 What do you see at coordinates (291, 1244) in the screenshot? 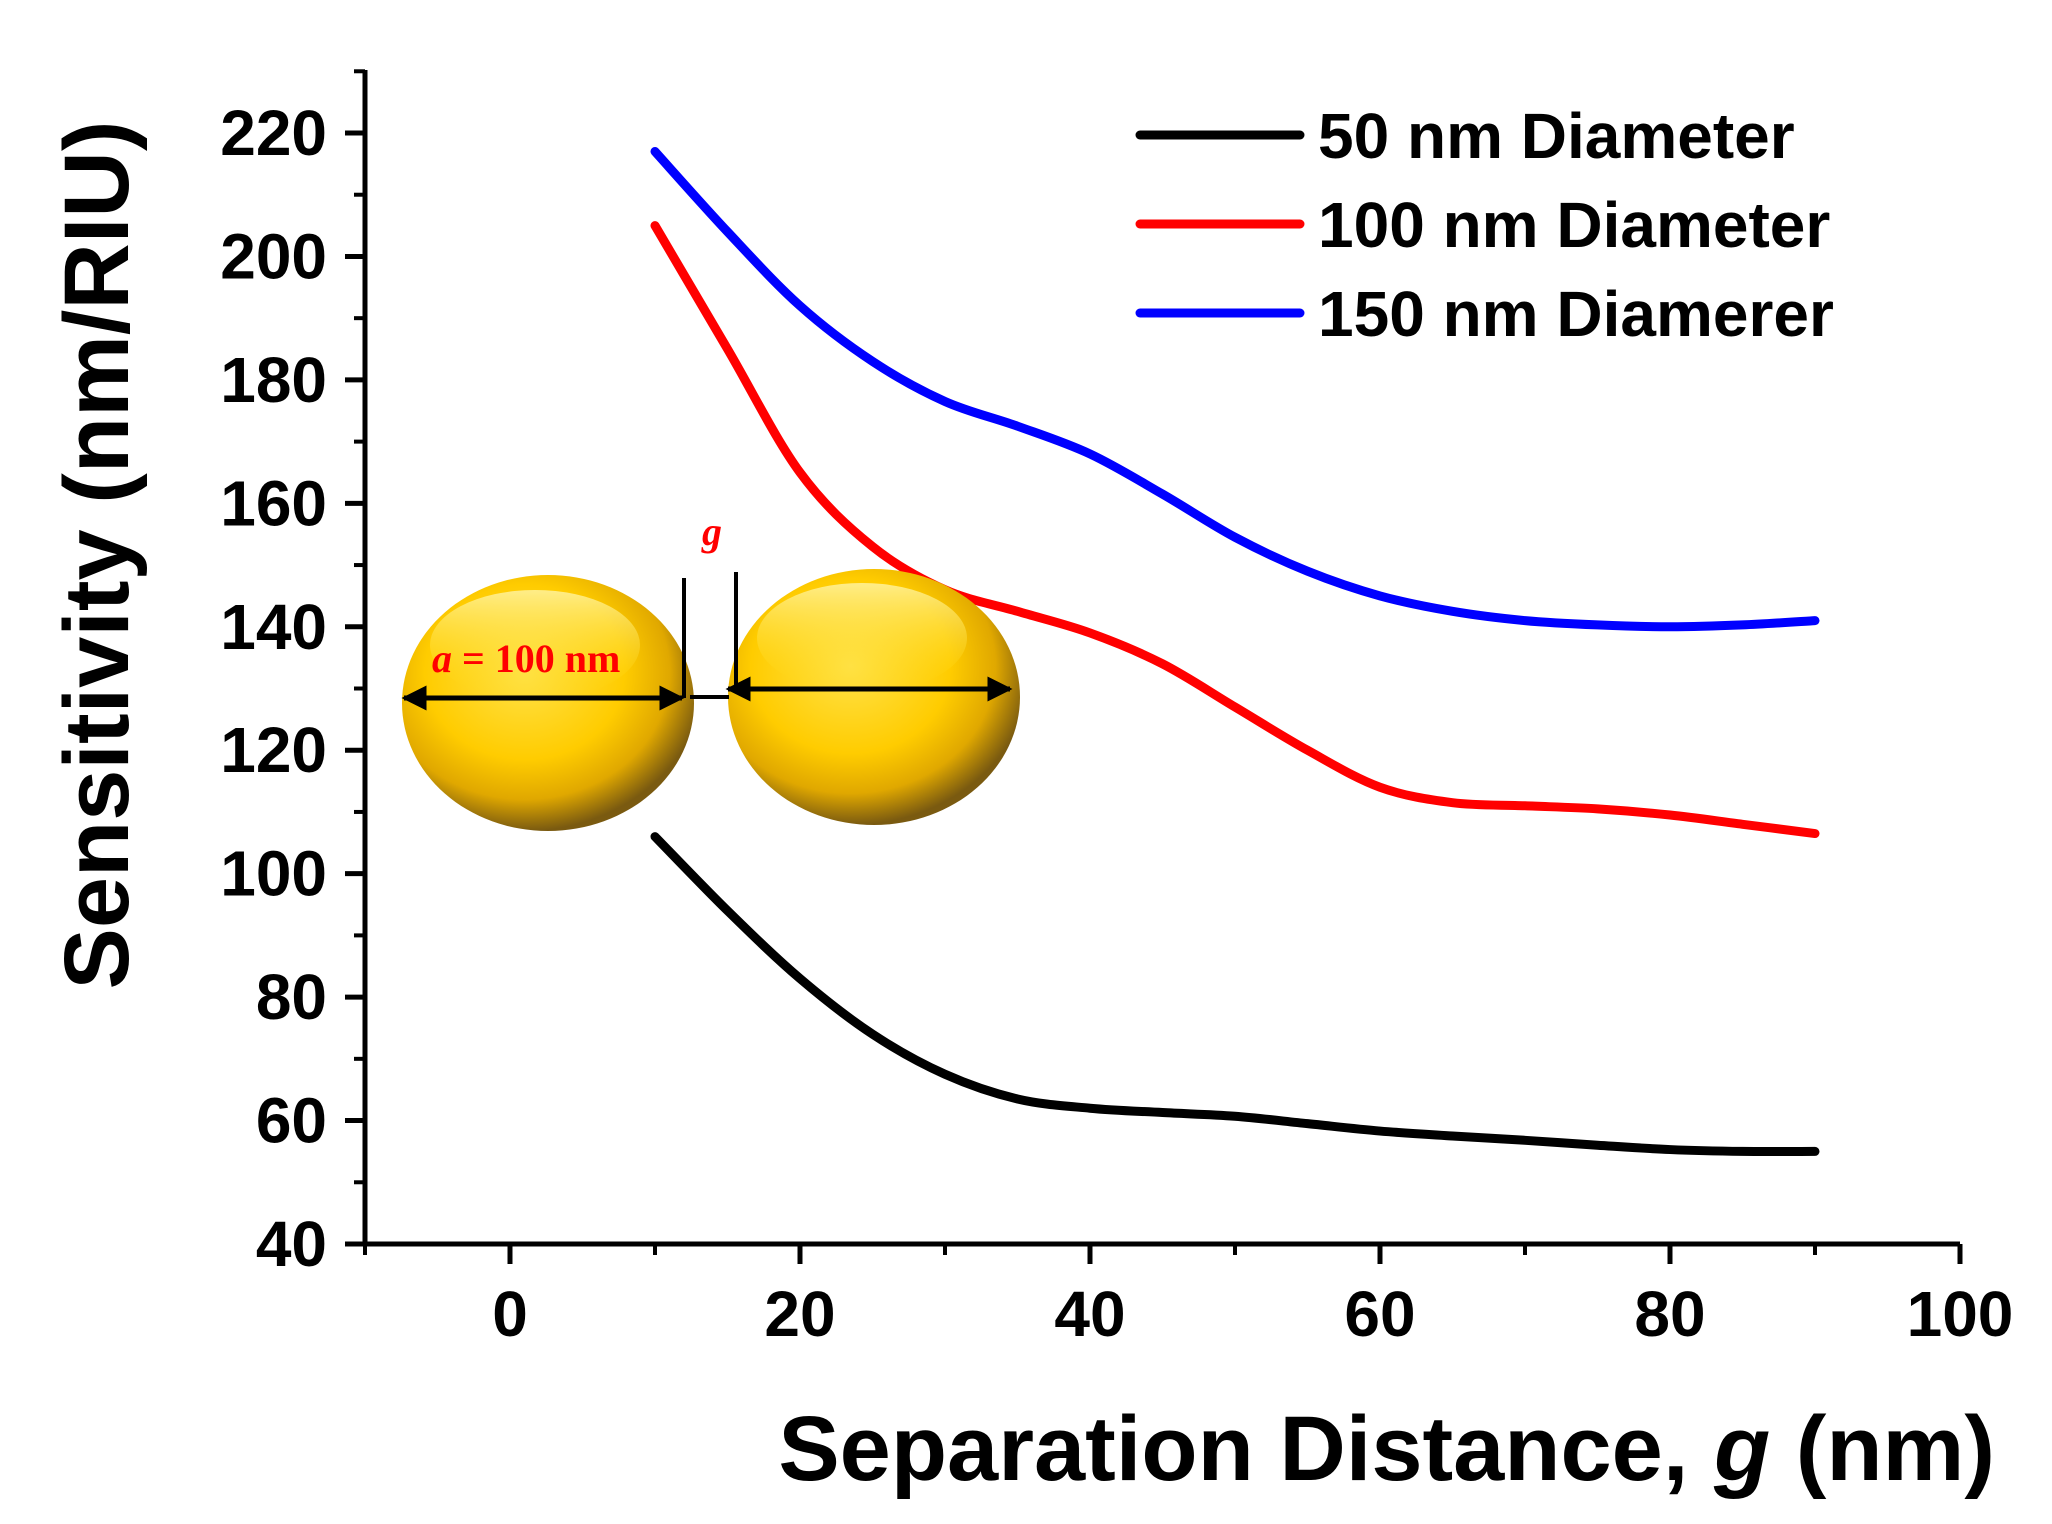
I see `y-tick-label: 40` at bounding box center [291, 1244].